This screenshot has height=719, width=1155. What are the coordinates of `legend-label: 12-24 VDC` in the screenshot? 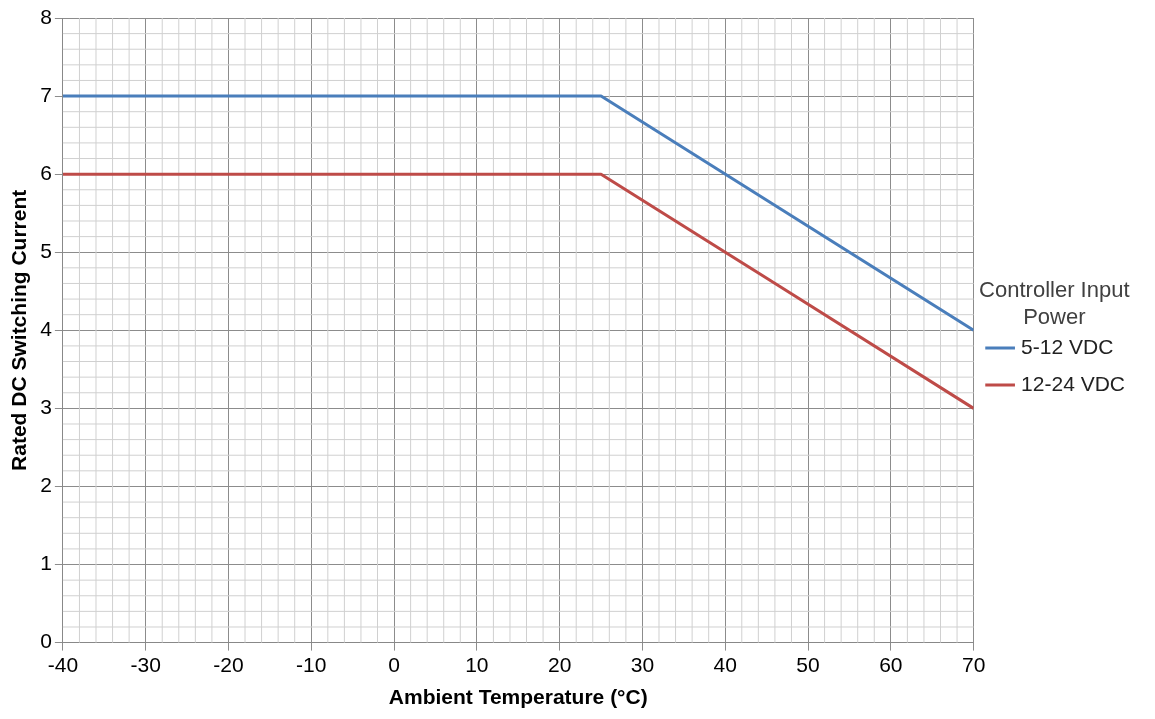 It's located at (1073, 383).